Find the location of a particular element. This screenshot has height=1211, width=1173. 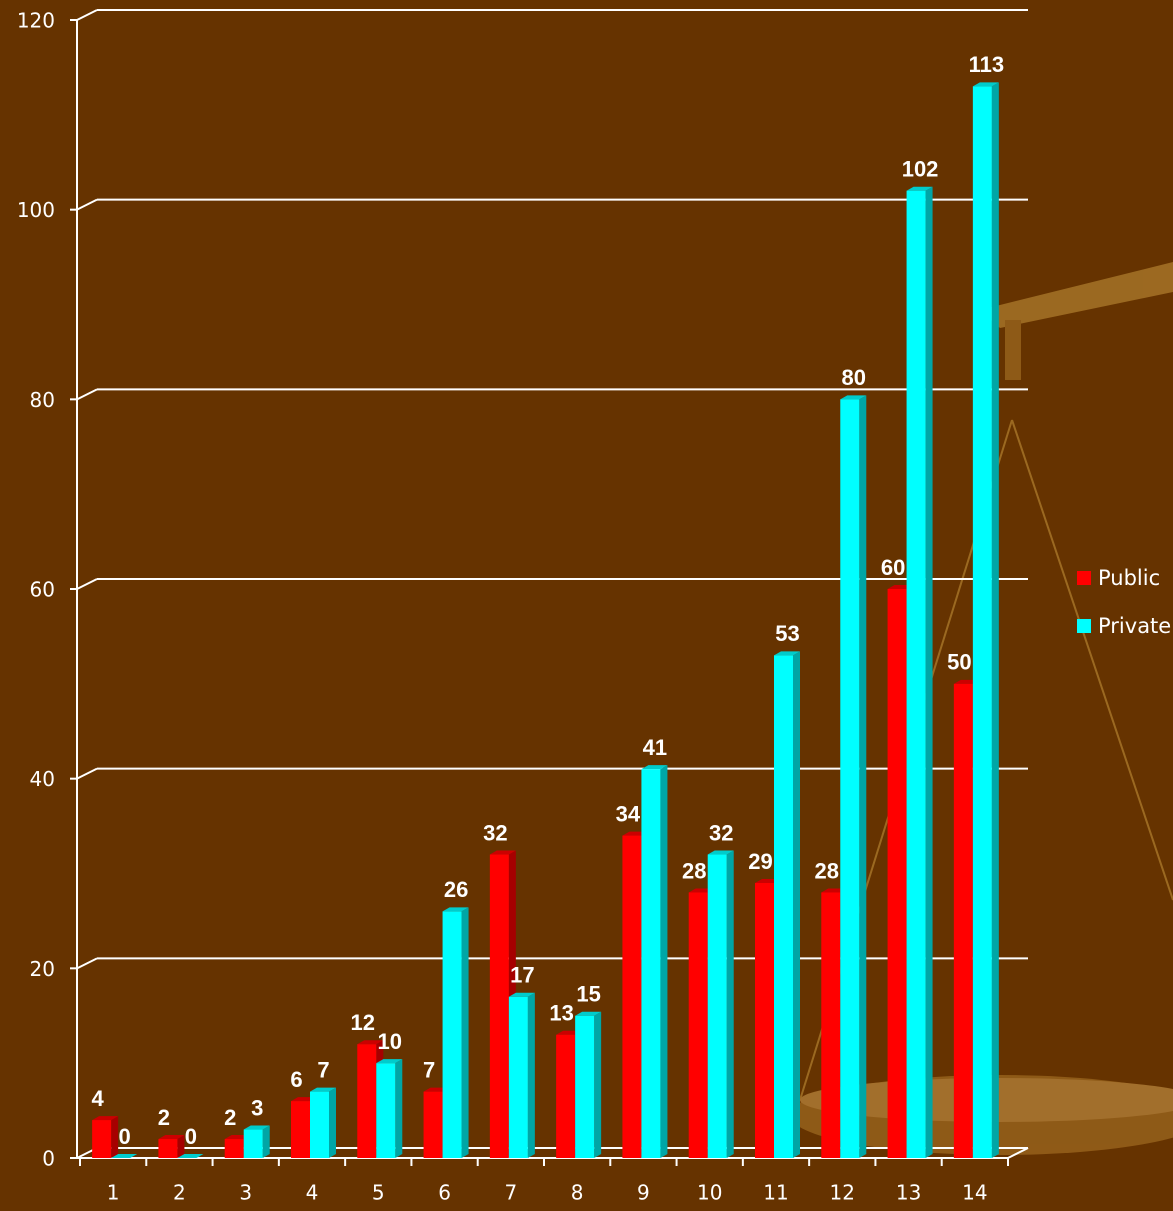

value-label: 12 is located at coordinates (363, 1022).